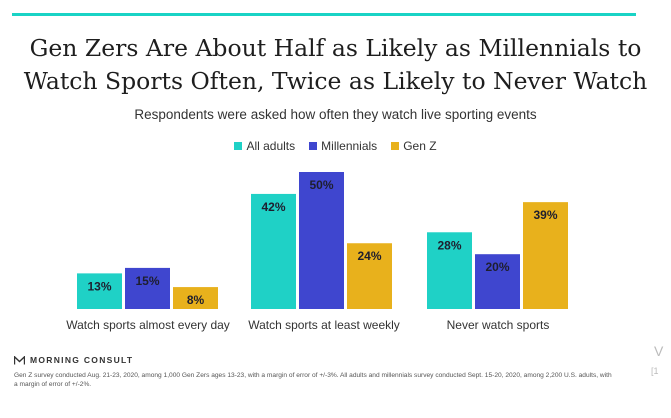  I want to click on morning-consult-logo-icon, so click(19, 360).